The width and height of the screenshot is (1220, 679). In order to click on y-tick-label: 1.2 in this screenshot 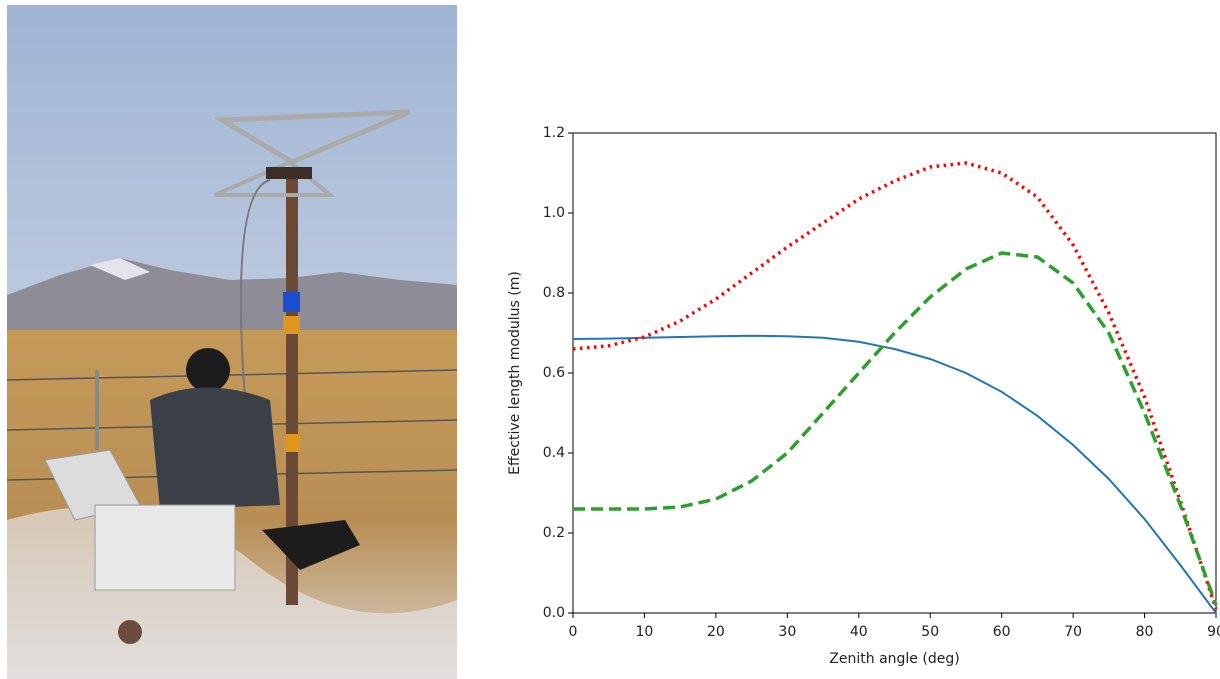, I will do `click(554, 133)`.